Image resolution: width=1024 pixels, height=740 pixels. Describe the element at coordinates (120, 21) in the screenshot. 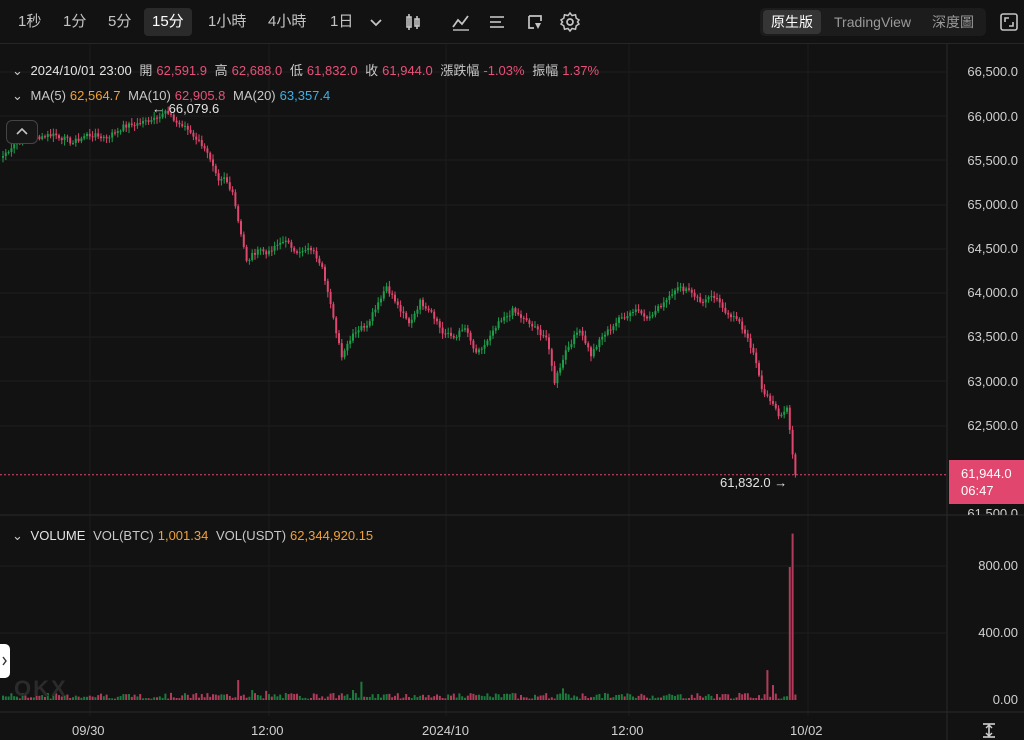

I see `timeframe-5m: 5分` at that location.